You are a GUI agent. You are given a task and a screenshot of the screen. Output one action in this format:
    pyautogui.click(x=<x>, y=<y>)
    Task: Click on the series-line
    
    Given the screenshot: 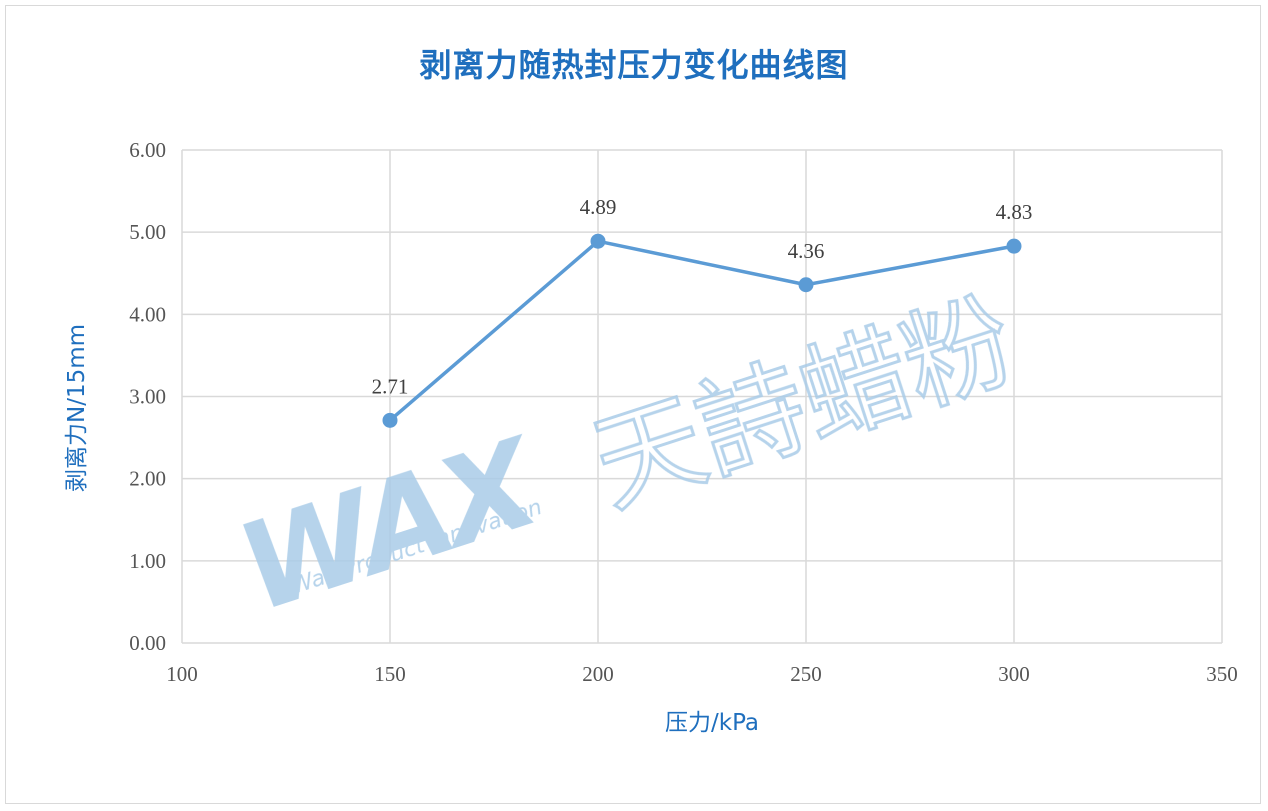 What is the action you would take?
    pyautogui.click(x=701, y=330)
    